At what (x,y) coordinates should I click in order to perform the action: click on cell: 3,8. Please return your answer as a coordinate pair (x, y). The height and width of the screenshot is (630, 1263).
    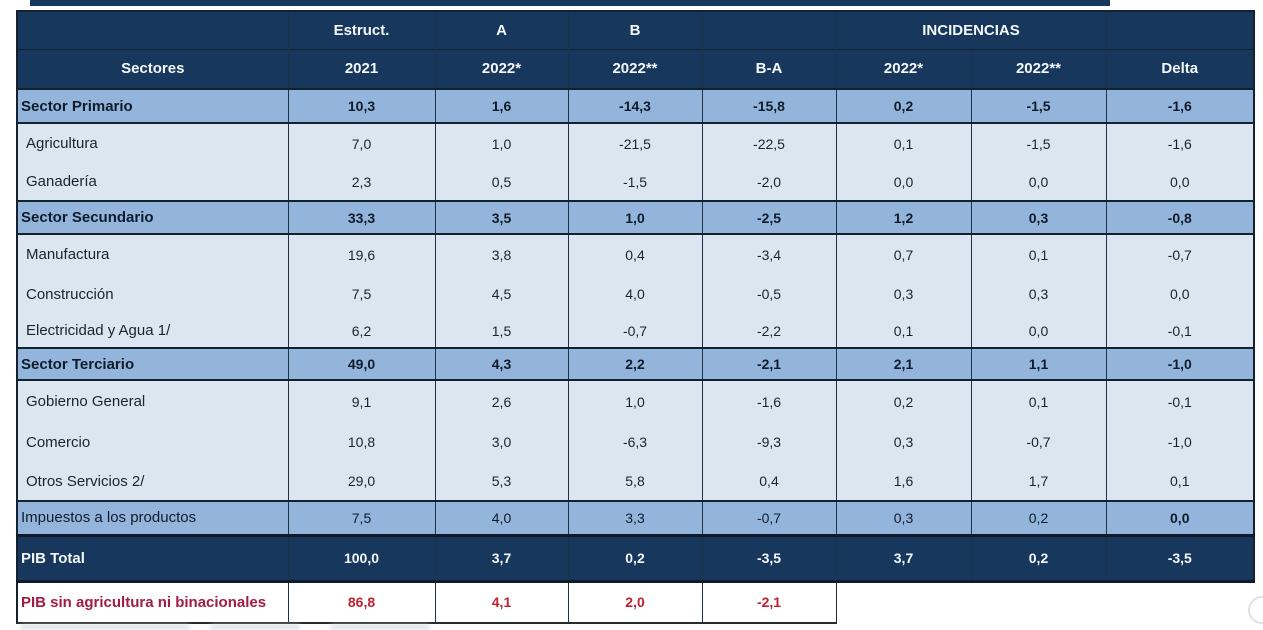
    Looking at the image, I should click on (501, 254).